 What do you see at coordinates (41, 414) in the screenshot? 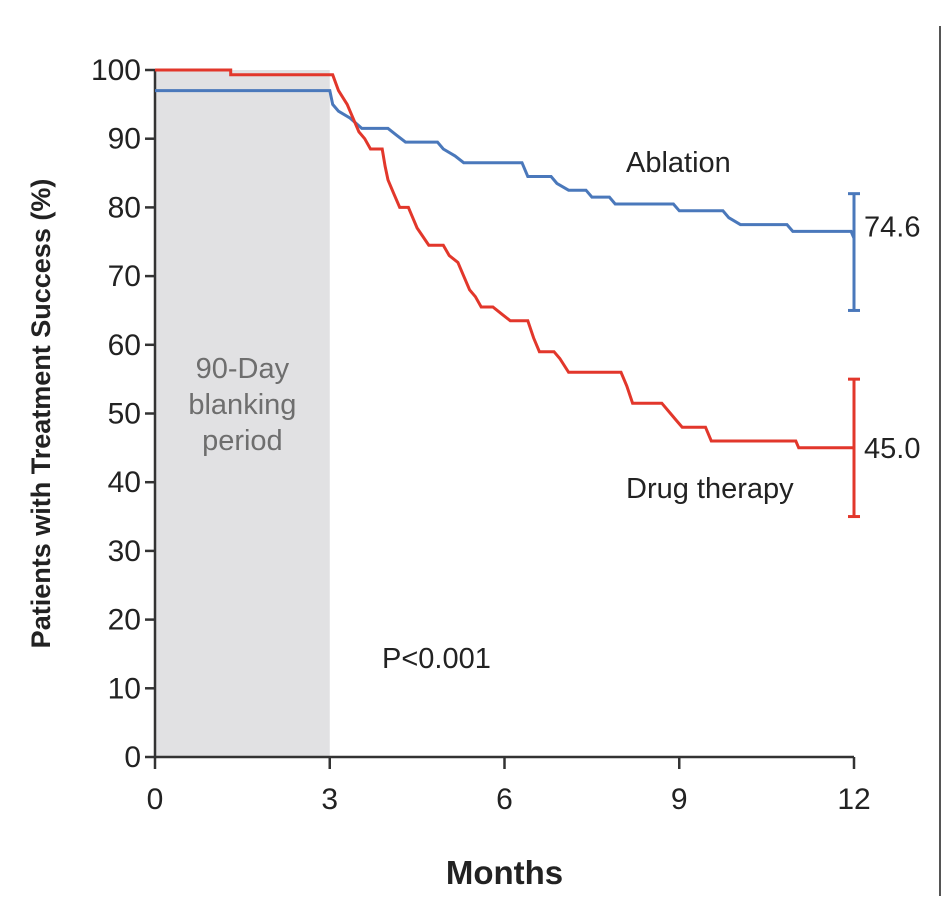
I see `y-axis-title: Patients with Treatment Success (%)` at bounding box center [41, 414].